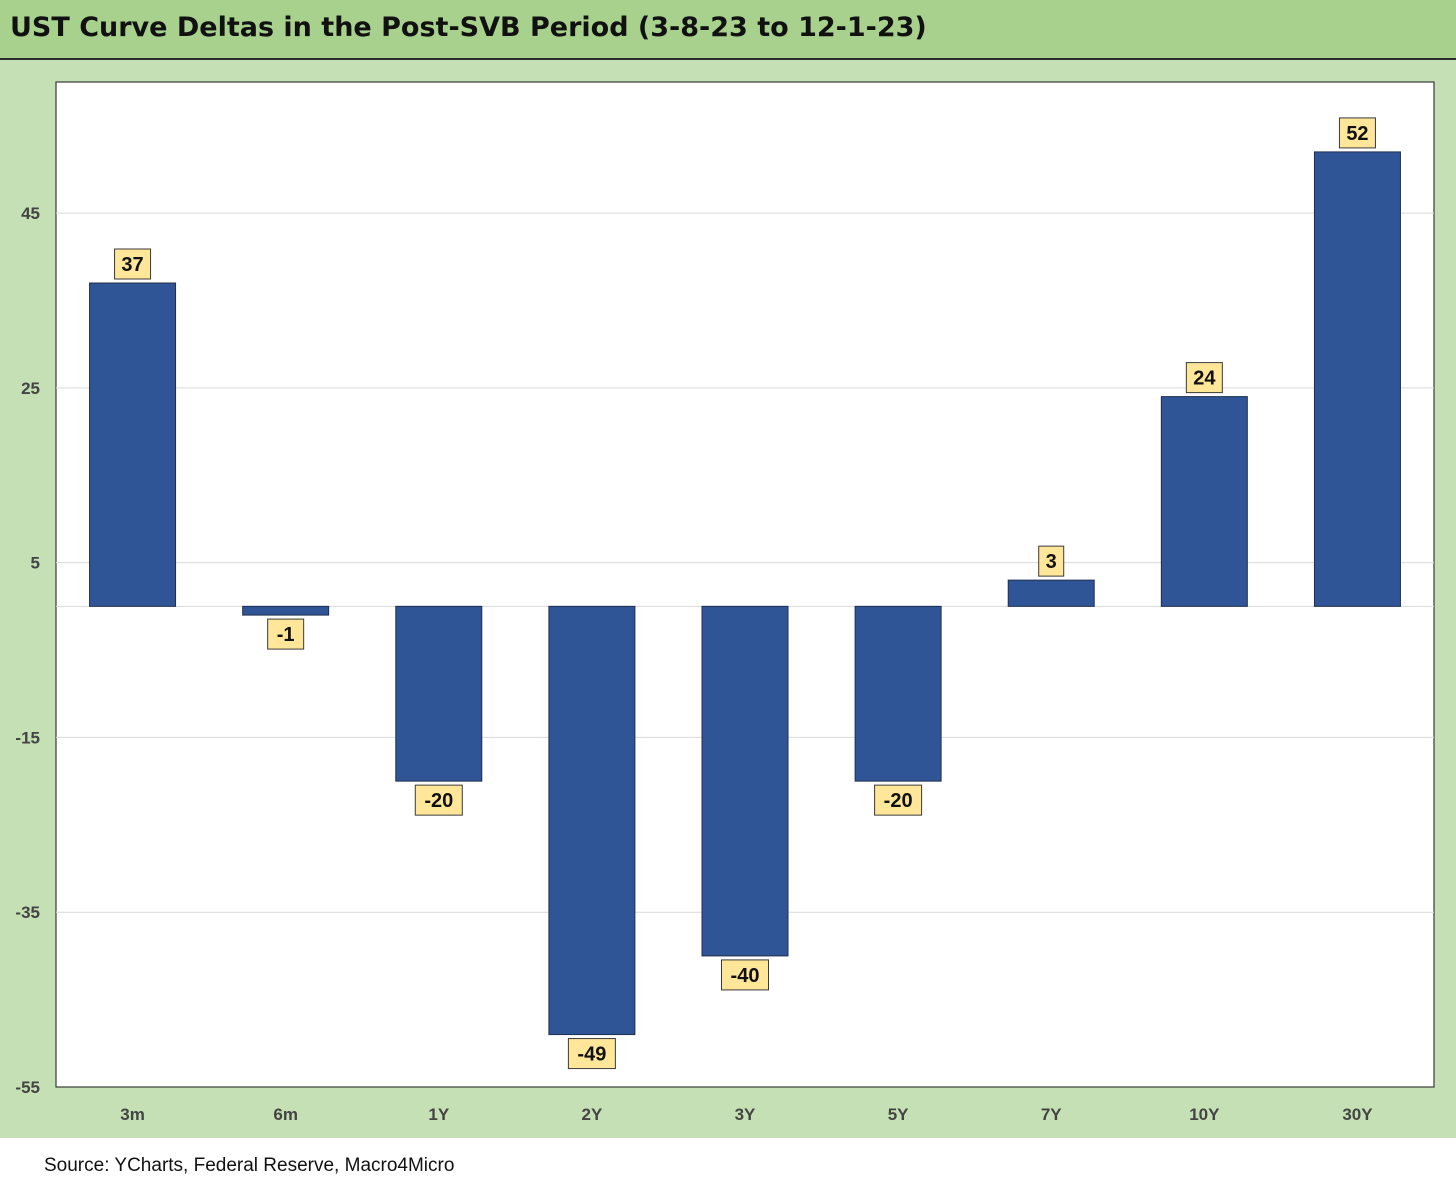 This screenshot has height=1183, width=1456. I want to click on source-area, so click(728, 1160).